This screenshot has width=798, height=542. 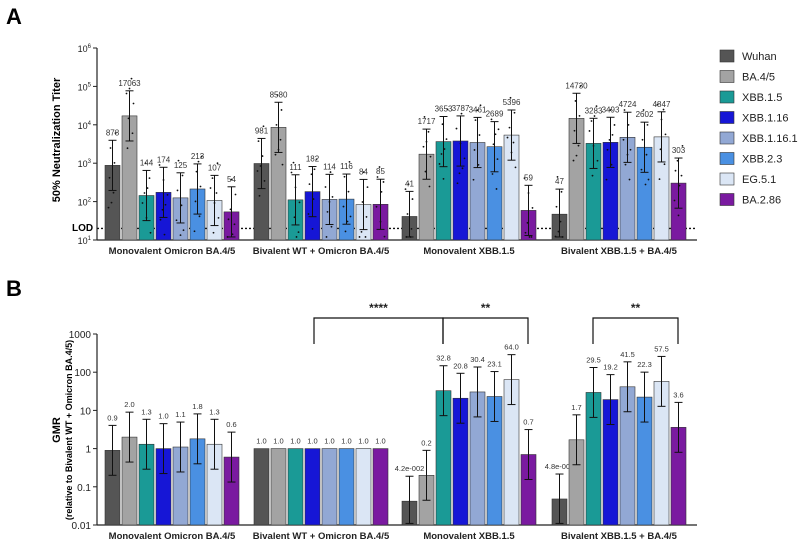 What do you see at coordinates (215, 167) in the screenshot?
I see `value-label: 107` at bounding box center [215, 167].